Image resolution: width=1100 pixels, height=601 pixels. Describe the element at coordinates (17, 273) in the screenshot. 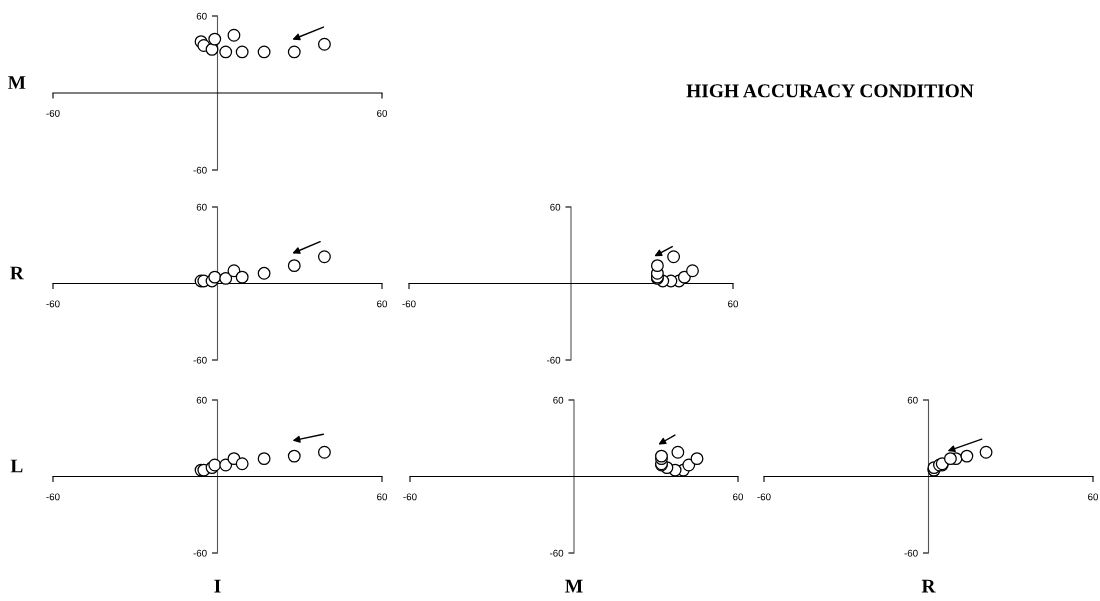

I see `y-axis-title: R` at that location.